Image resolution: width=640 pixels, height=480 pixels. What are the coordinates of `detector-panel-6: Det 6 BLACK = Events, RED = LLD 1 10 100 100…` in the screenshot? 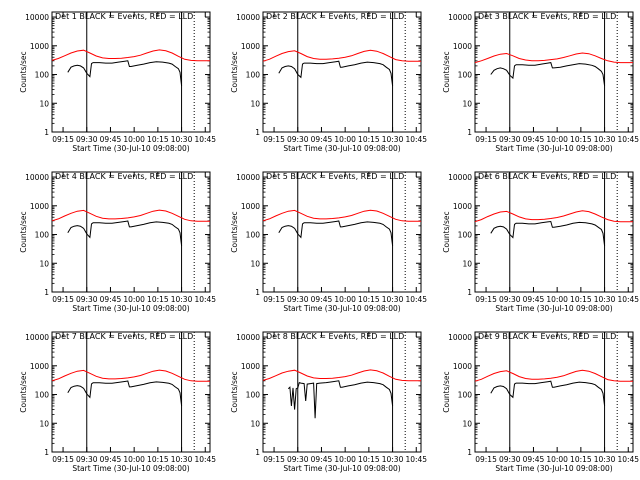 It's located at (540, 242).